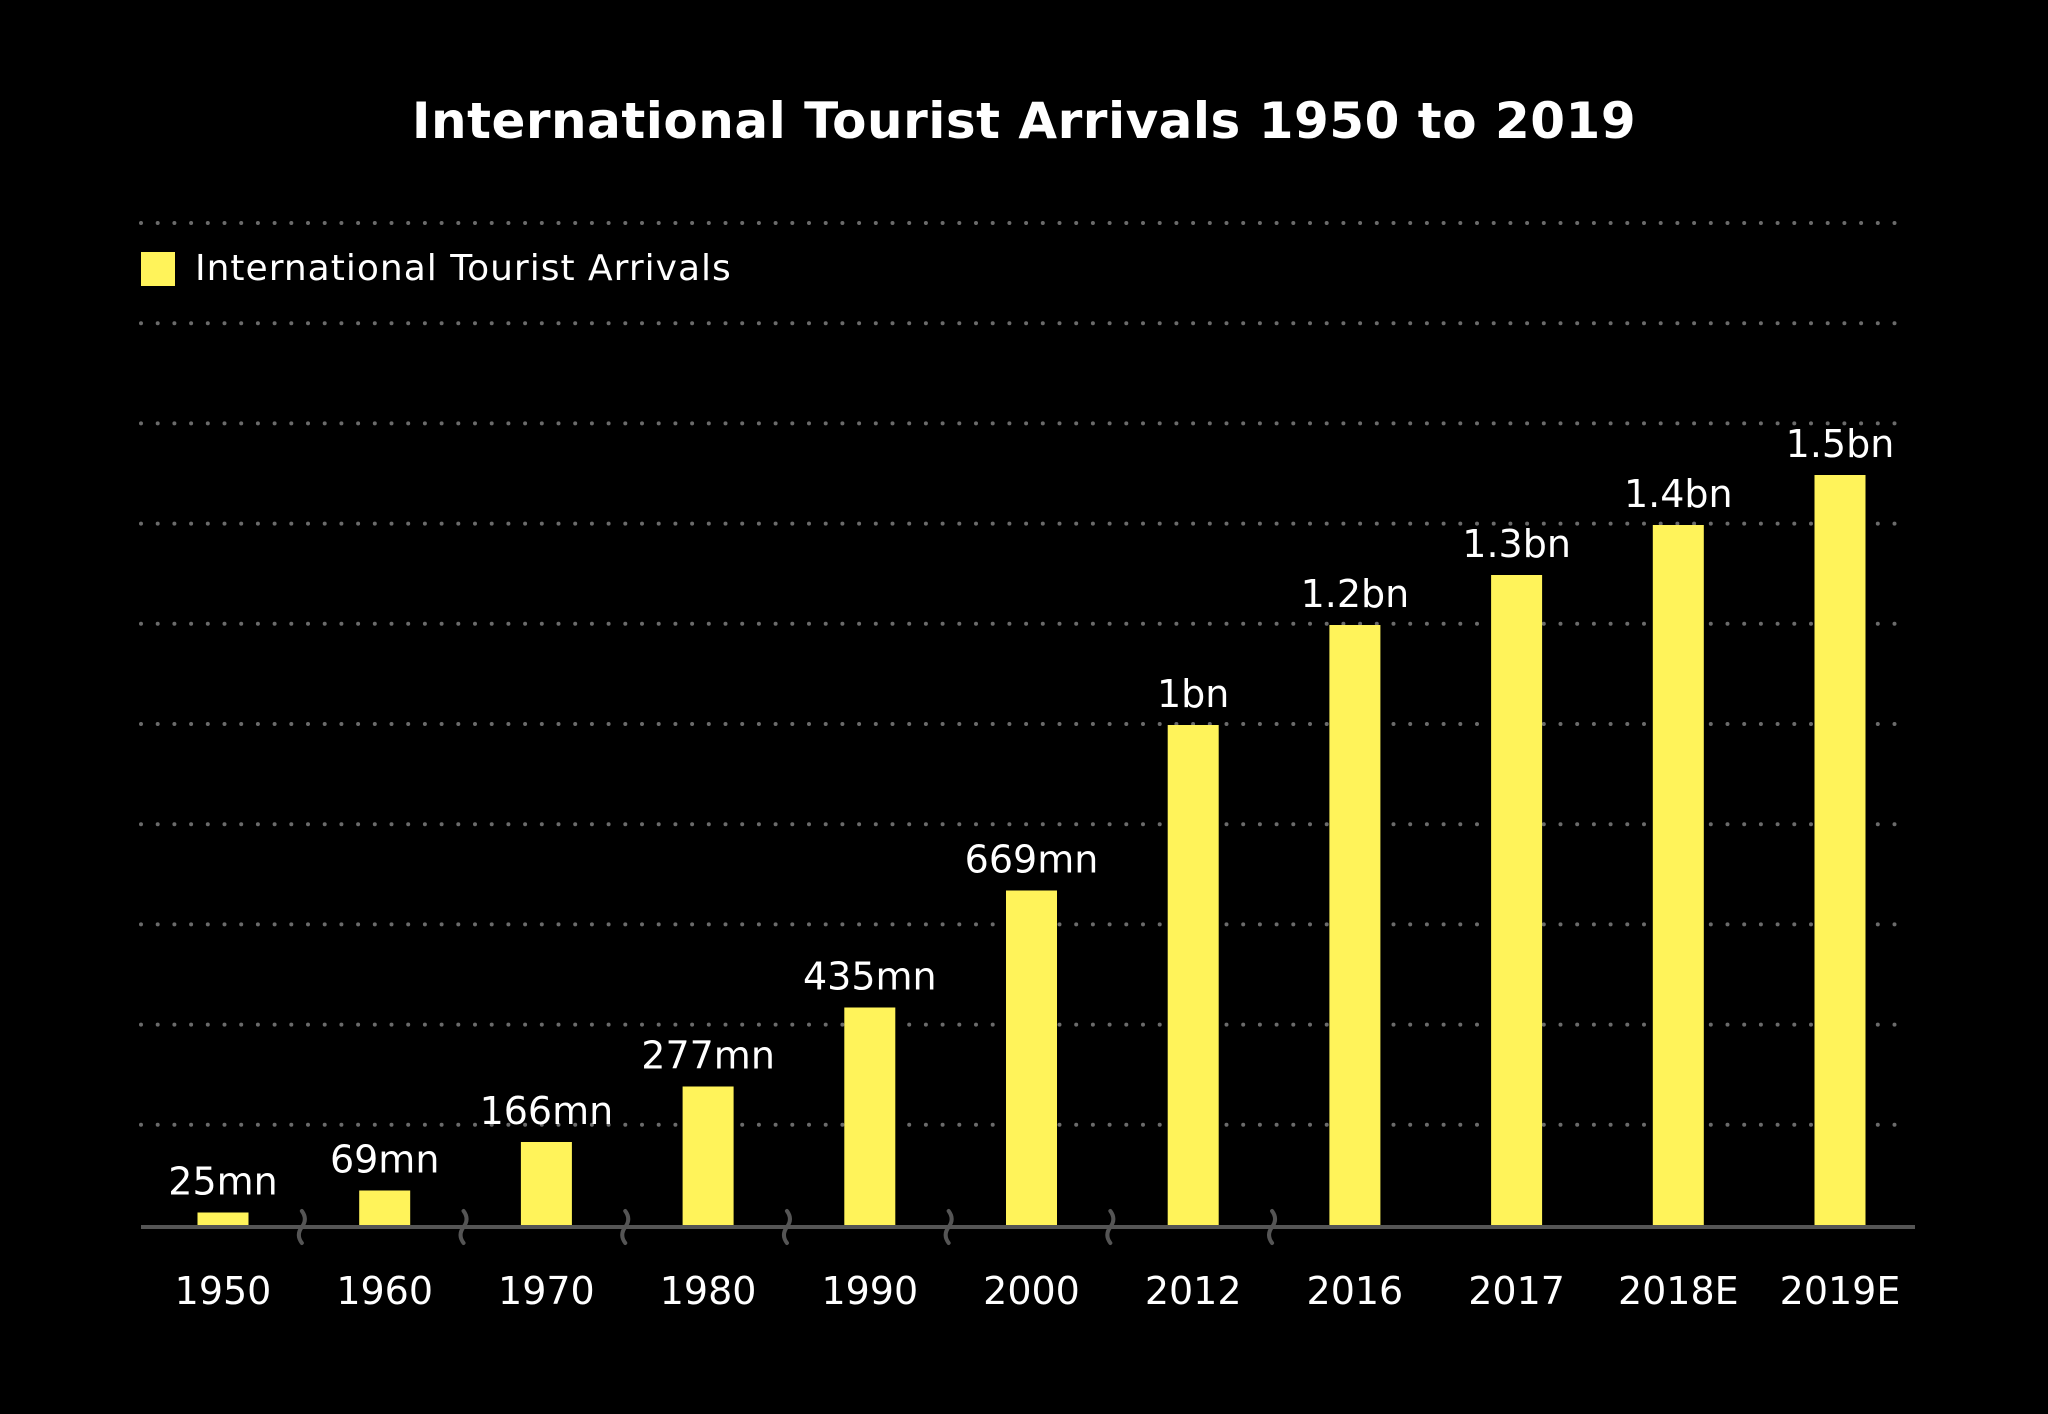  What do you see at coordinates (1840, 444) in the screenshot?
I see `data-label-2019E: 1.5bn` at bounding box center [1840, 444].